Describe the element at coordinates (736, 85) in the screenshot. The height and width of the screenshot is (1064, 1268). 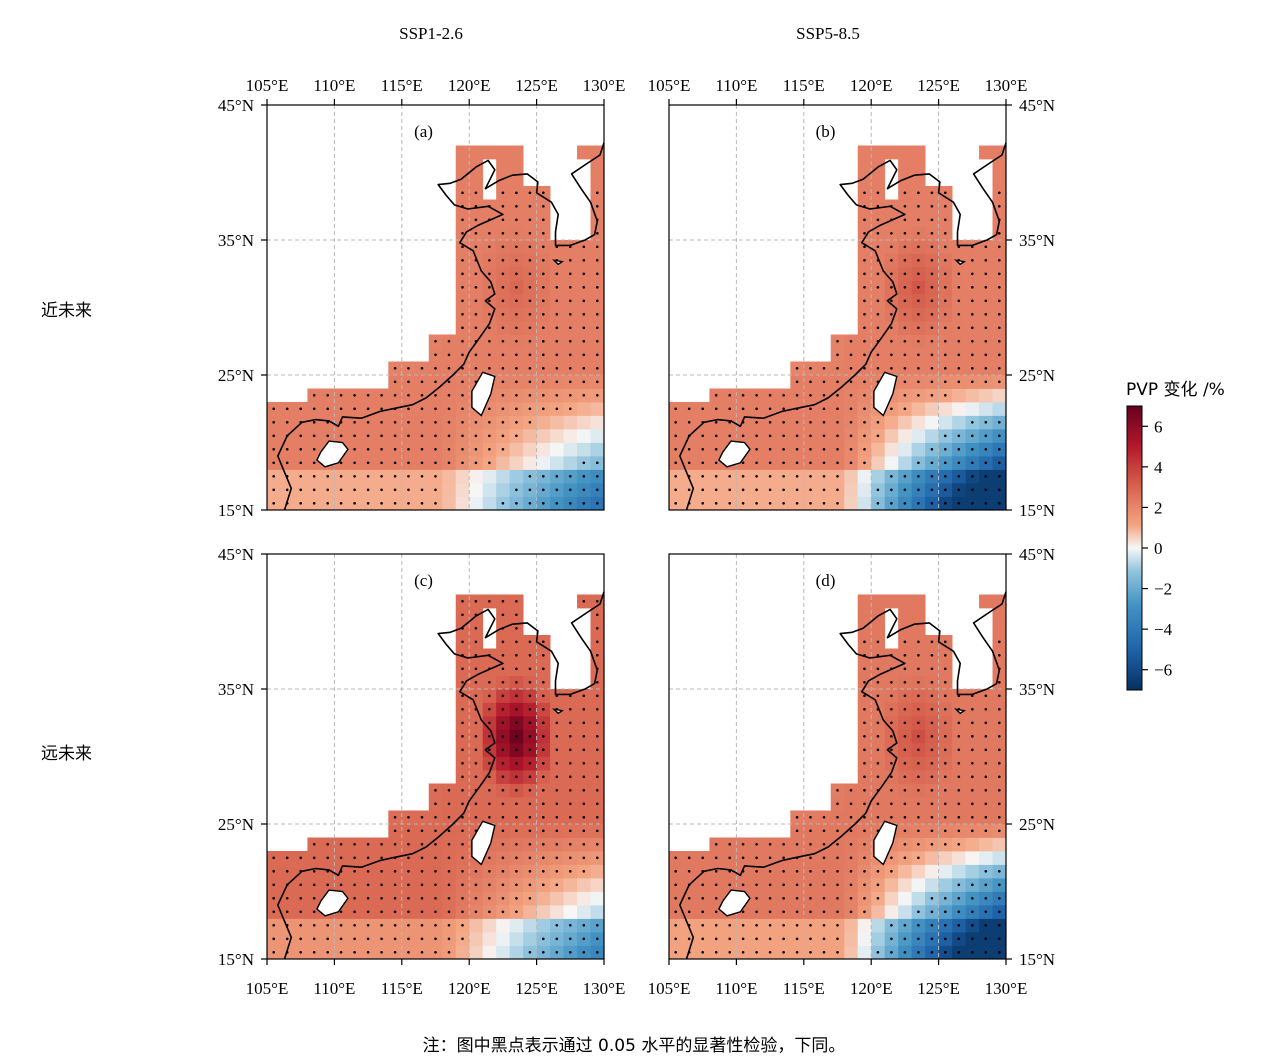
I see `lon-tick-label: 110°E` at that location.